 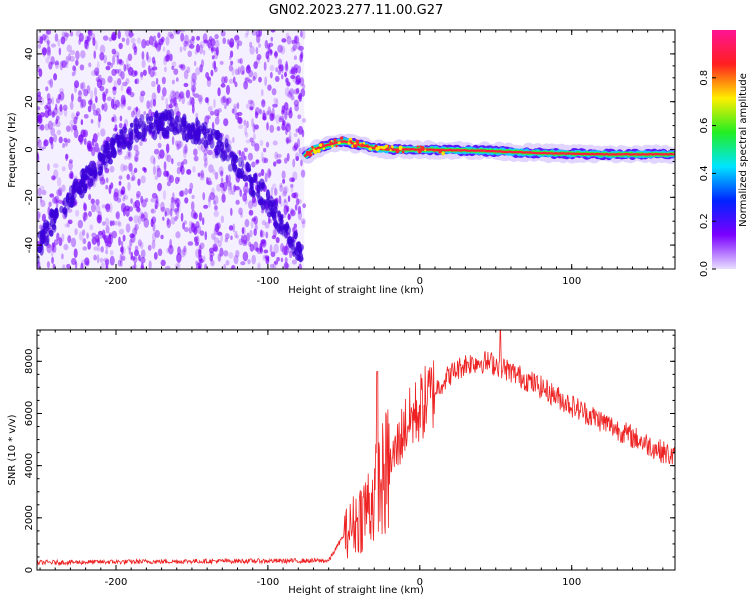 I want to click on x-tick-label: -200, so click(x=116, y=582).